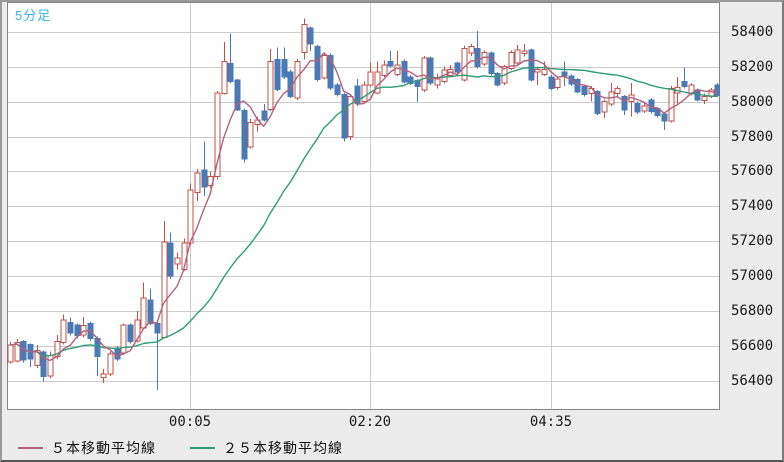  I want to click on x-axis-tick-label: 00:05, so click(190, 422).